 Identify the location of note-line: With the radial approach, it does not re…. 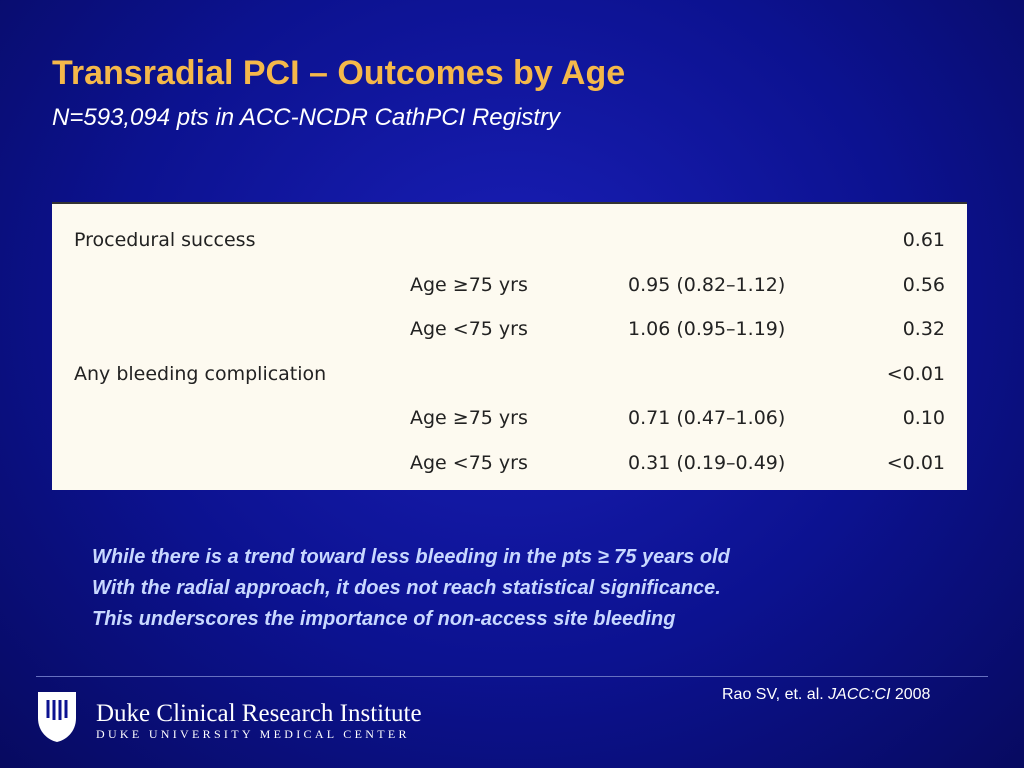
(406, 588).